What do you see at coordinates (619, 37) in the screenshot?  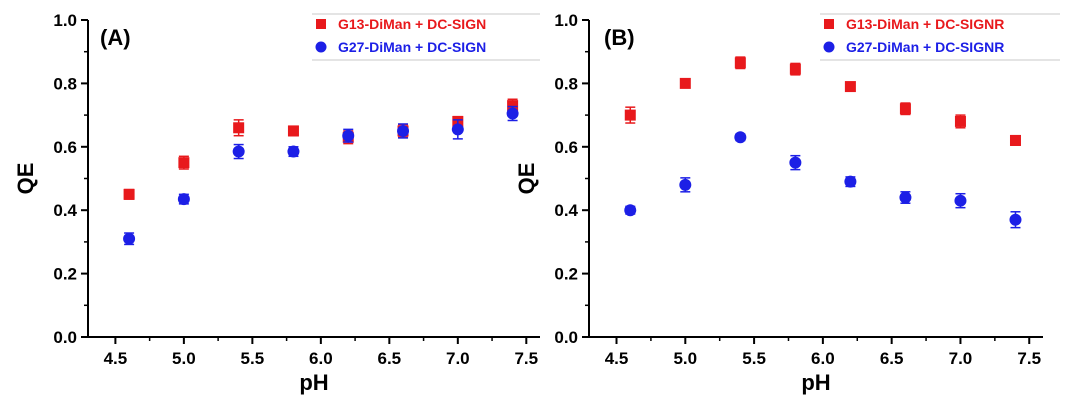 I see `panel-label: (B)` at bounding box center [619, 37].